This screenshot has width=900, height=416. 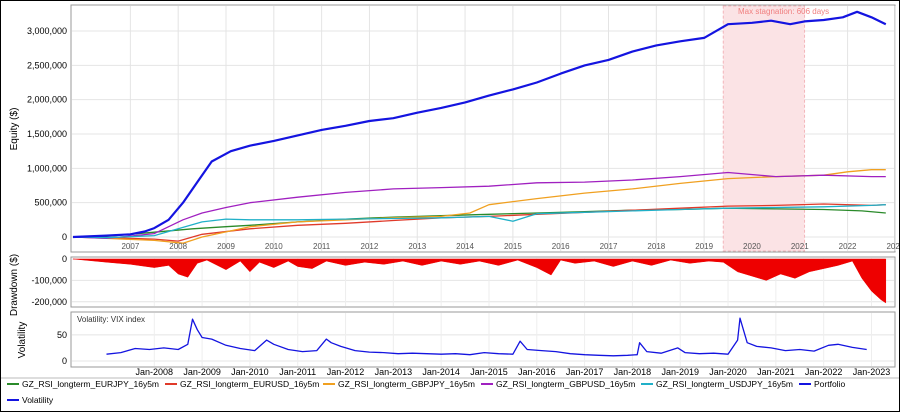 I want to click on bottom-xtick-label: Jan-2018, so click(x=633, y=372).